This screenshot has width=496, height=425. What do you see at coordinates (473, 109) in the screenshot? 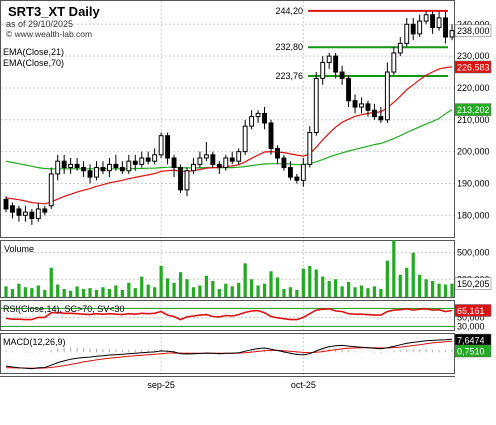
I see `ema70-value-tag-box` at bounding box center [473, 109].